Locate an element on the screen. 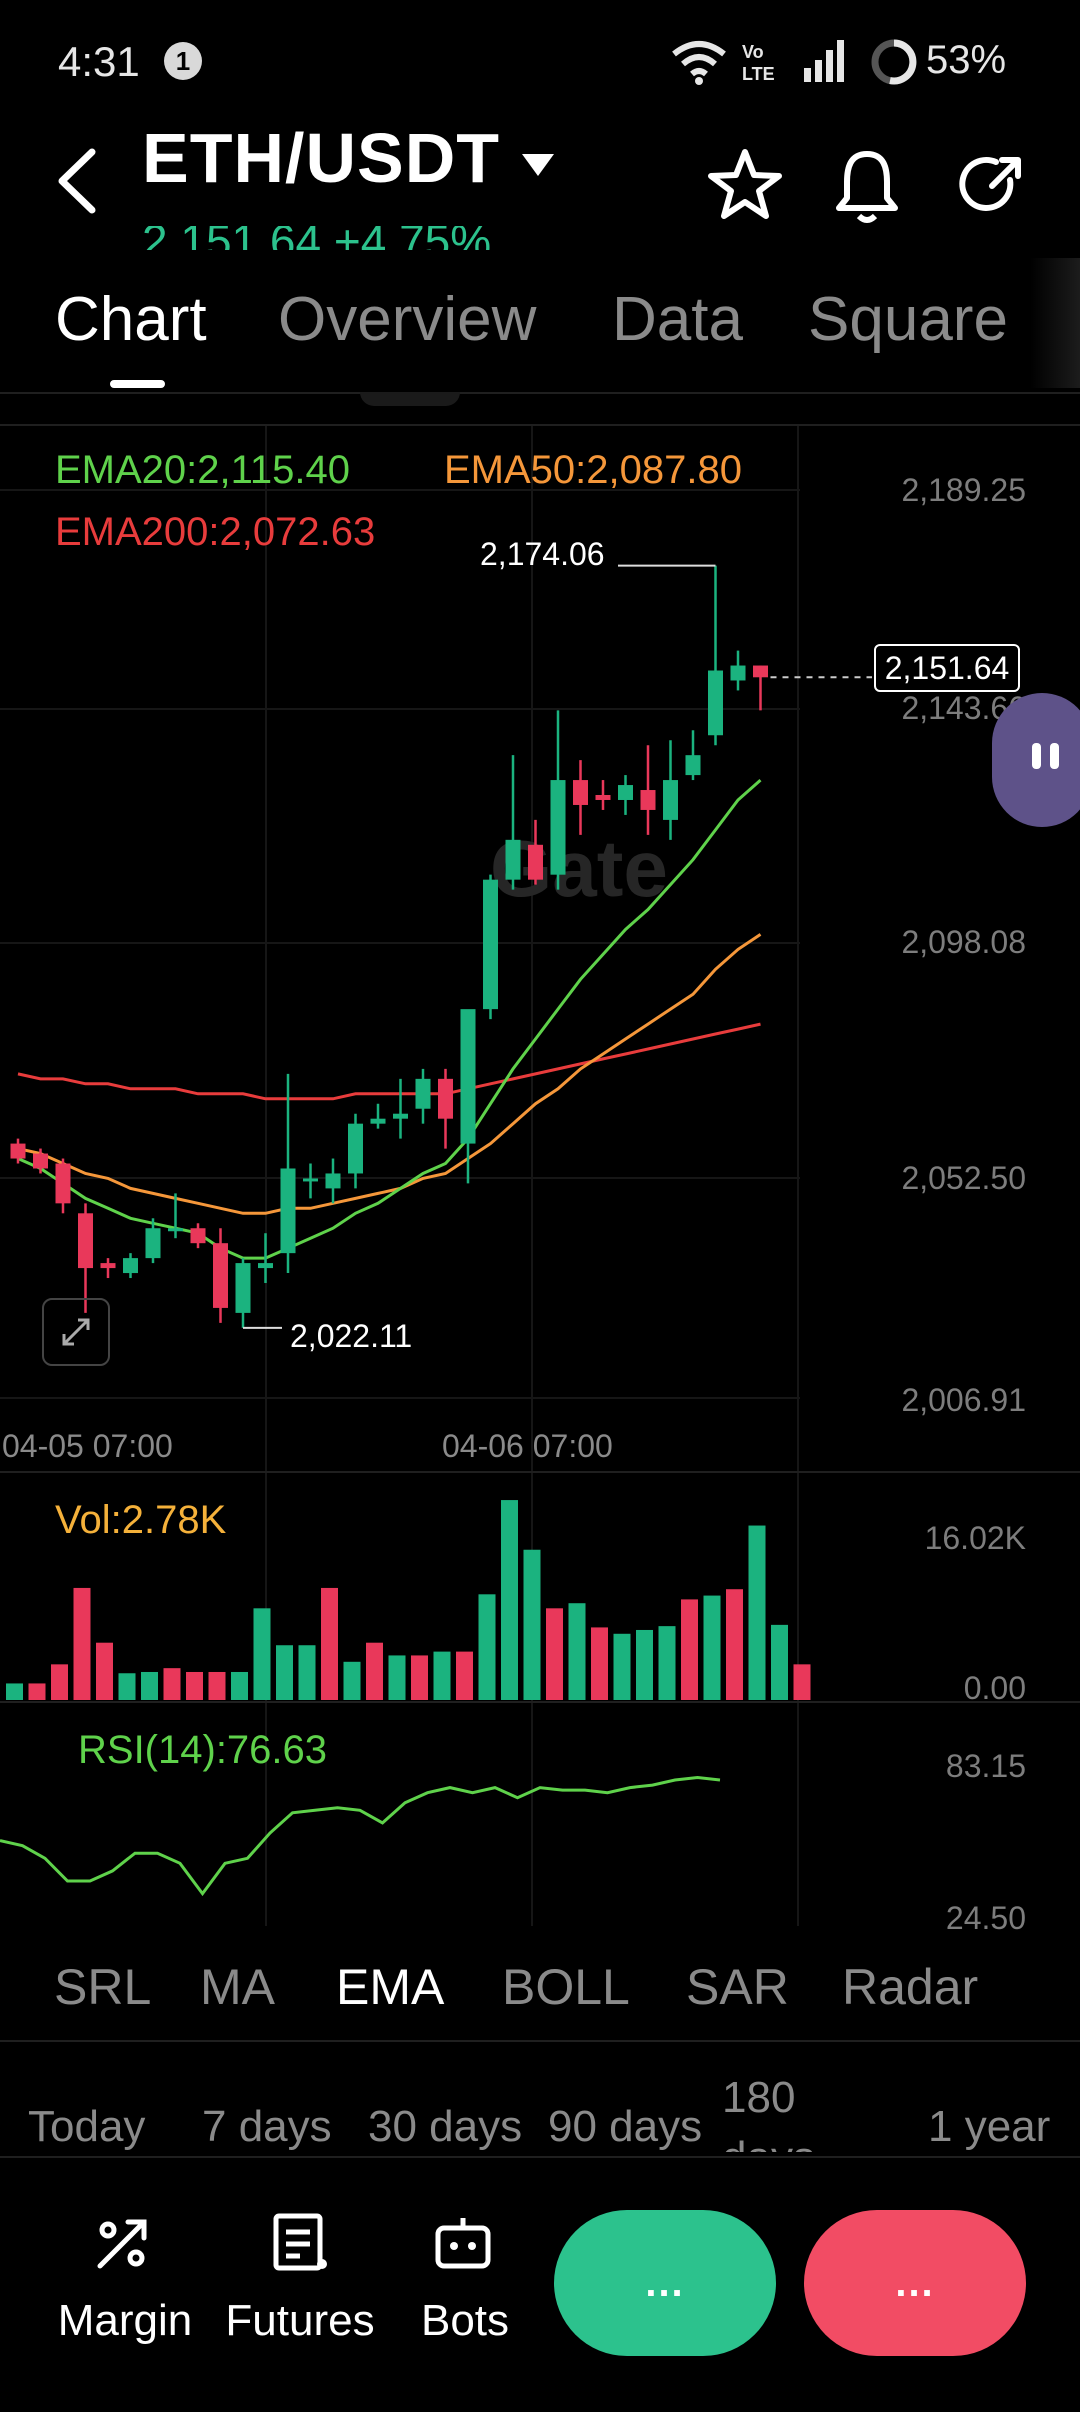 This screenshot has height=2412, width=1080. volume-label: Vol:2.78K is located at coordinates (141, 1520).